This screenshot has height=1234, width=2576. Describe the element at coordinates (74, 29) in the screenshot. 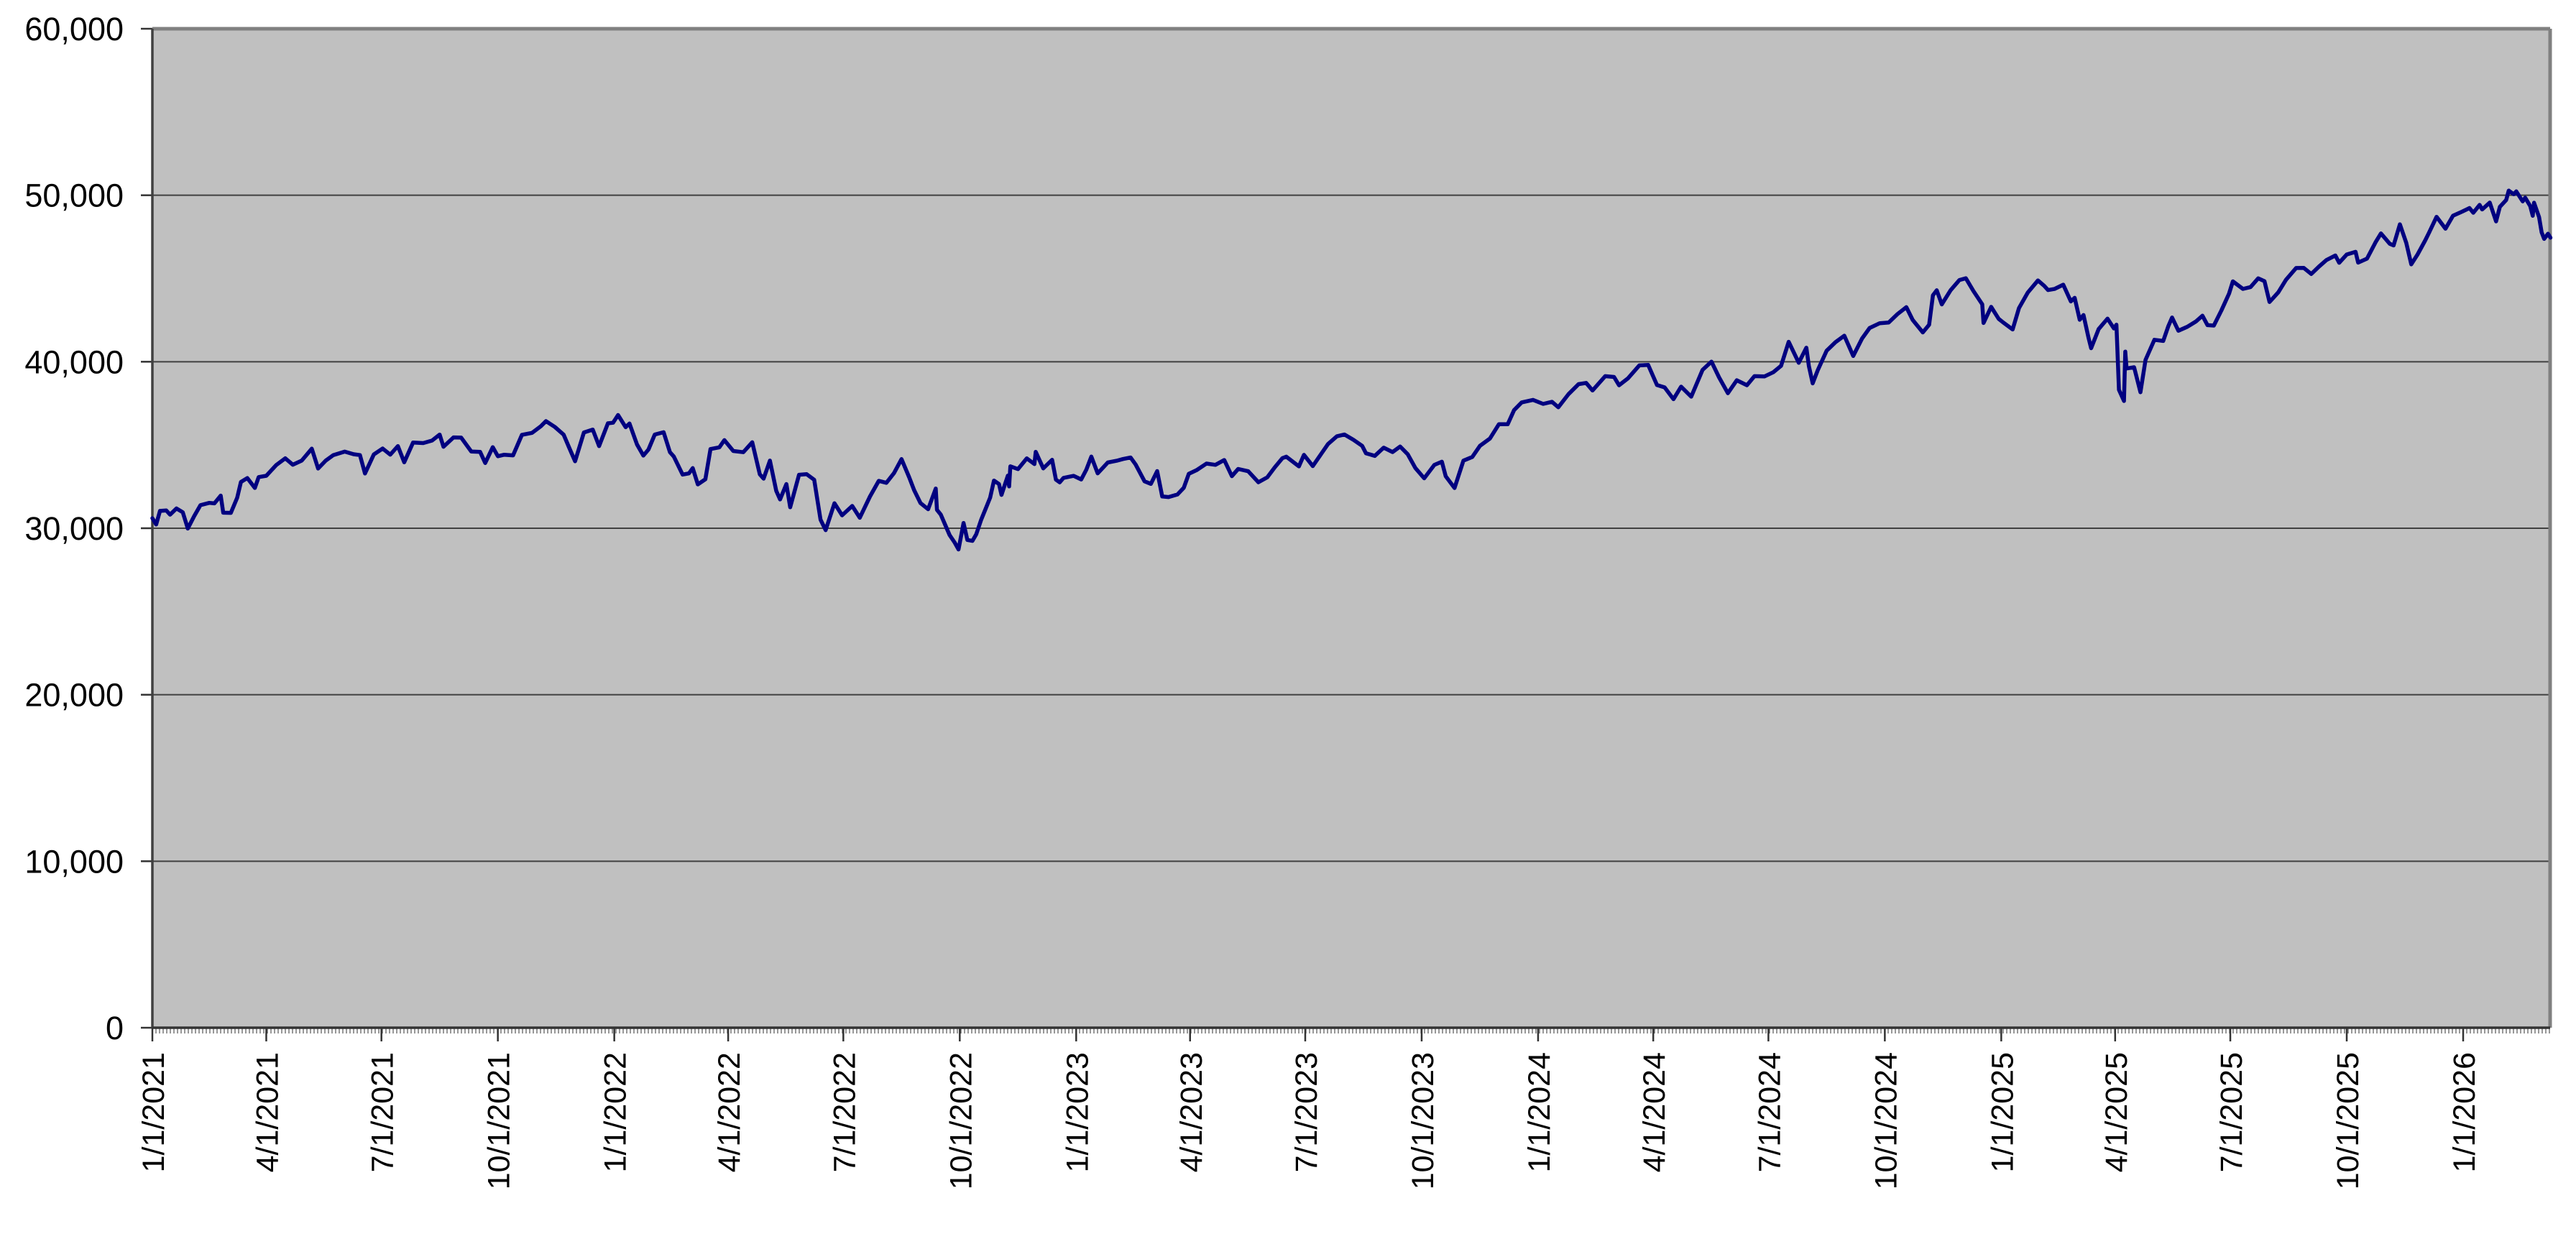

I see `y-axis-tick-label: 60,000` at that location.